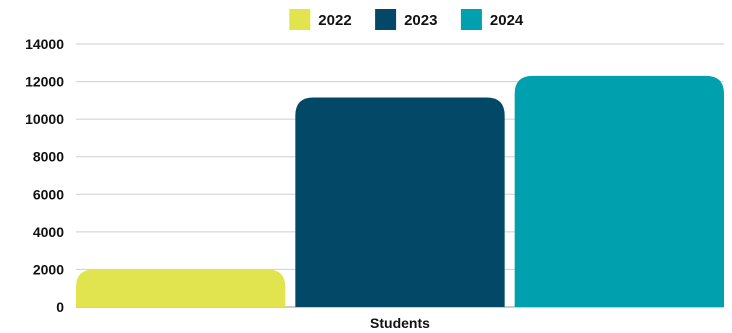 The height and width of the screenshot is (333, 732). What do you see at coordinates (48, 232) in the screenshot?
I see `y-tick-label-4000: 4000` at bounding box center [48, 232].